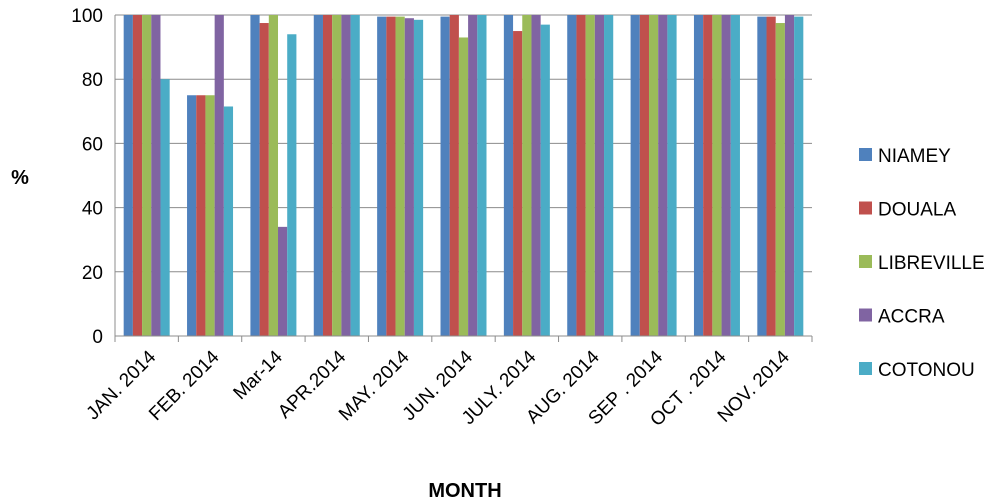 The width and height of the screenshot is (1005, 504). What do you see at coordinates (865, 154) in the screenshot?
I see `legend-swatch-niamey` at bounding box center [865, 154].